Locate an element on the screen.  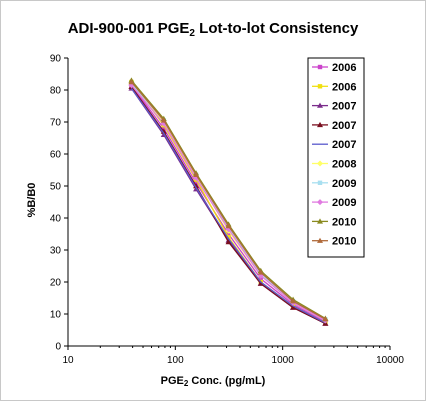
chart-title-subscript: 2 is located at coordinates (192, 33).